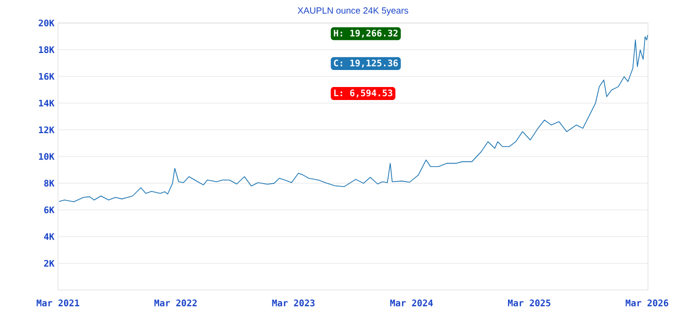 This screenshot has height=320, width=680. I want to click on x-tick-label: Mar 2022, so click(175, 303).